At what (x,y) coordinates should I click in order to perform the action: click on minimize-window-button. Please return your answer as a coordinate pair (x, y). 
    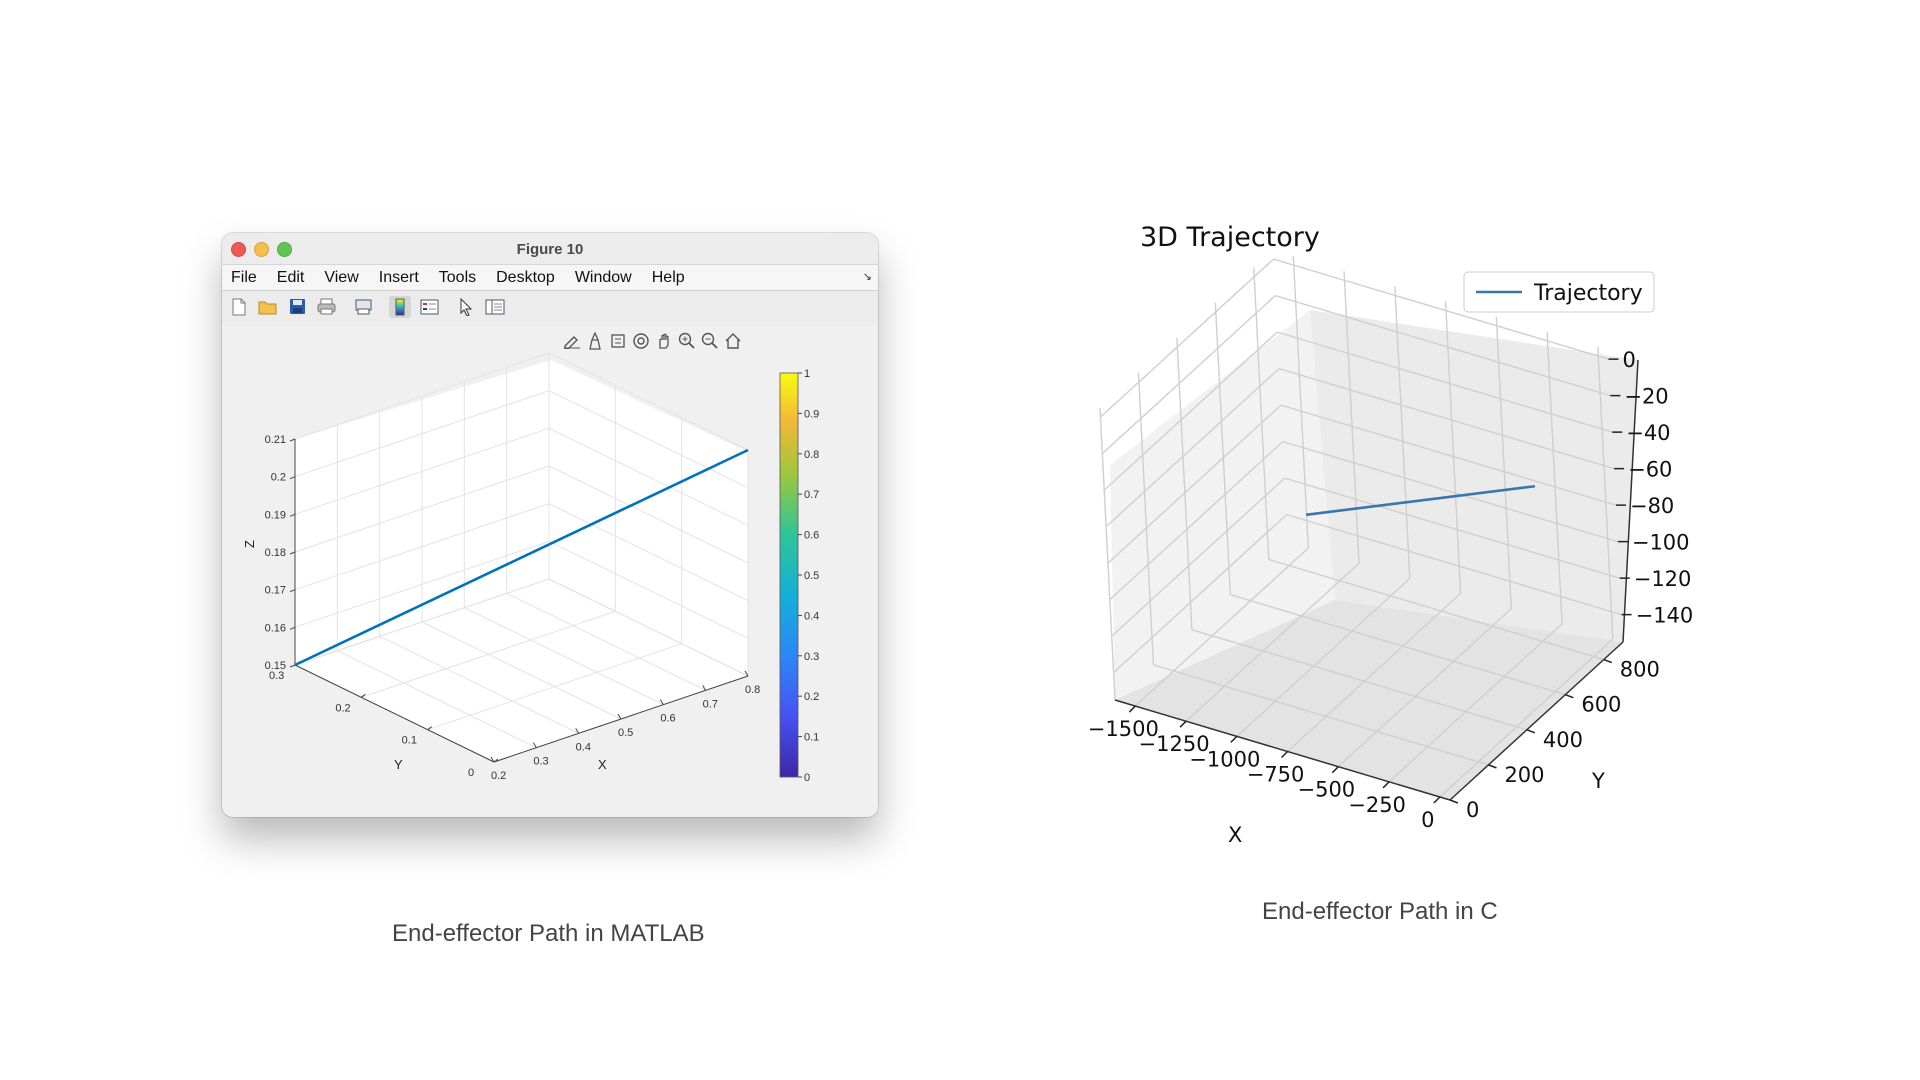
    Looking at the image, I should click on (261, 249).